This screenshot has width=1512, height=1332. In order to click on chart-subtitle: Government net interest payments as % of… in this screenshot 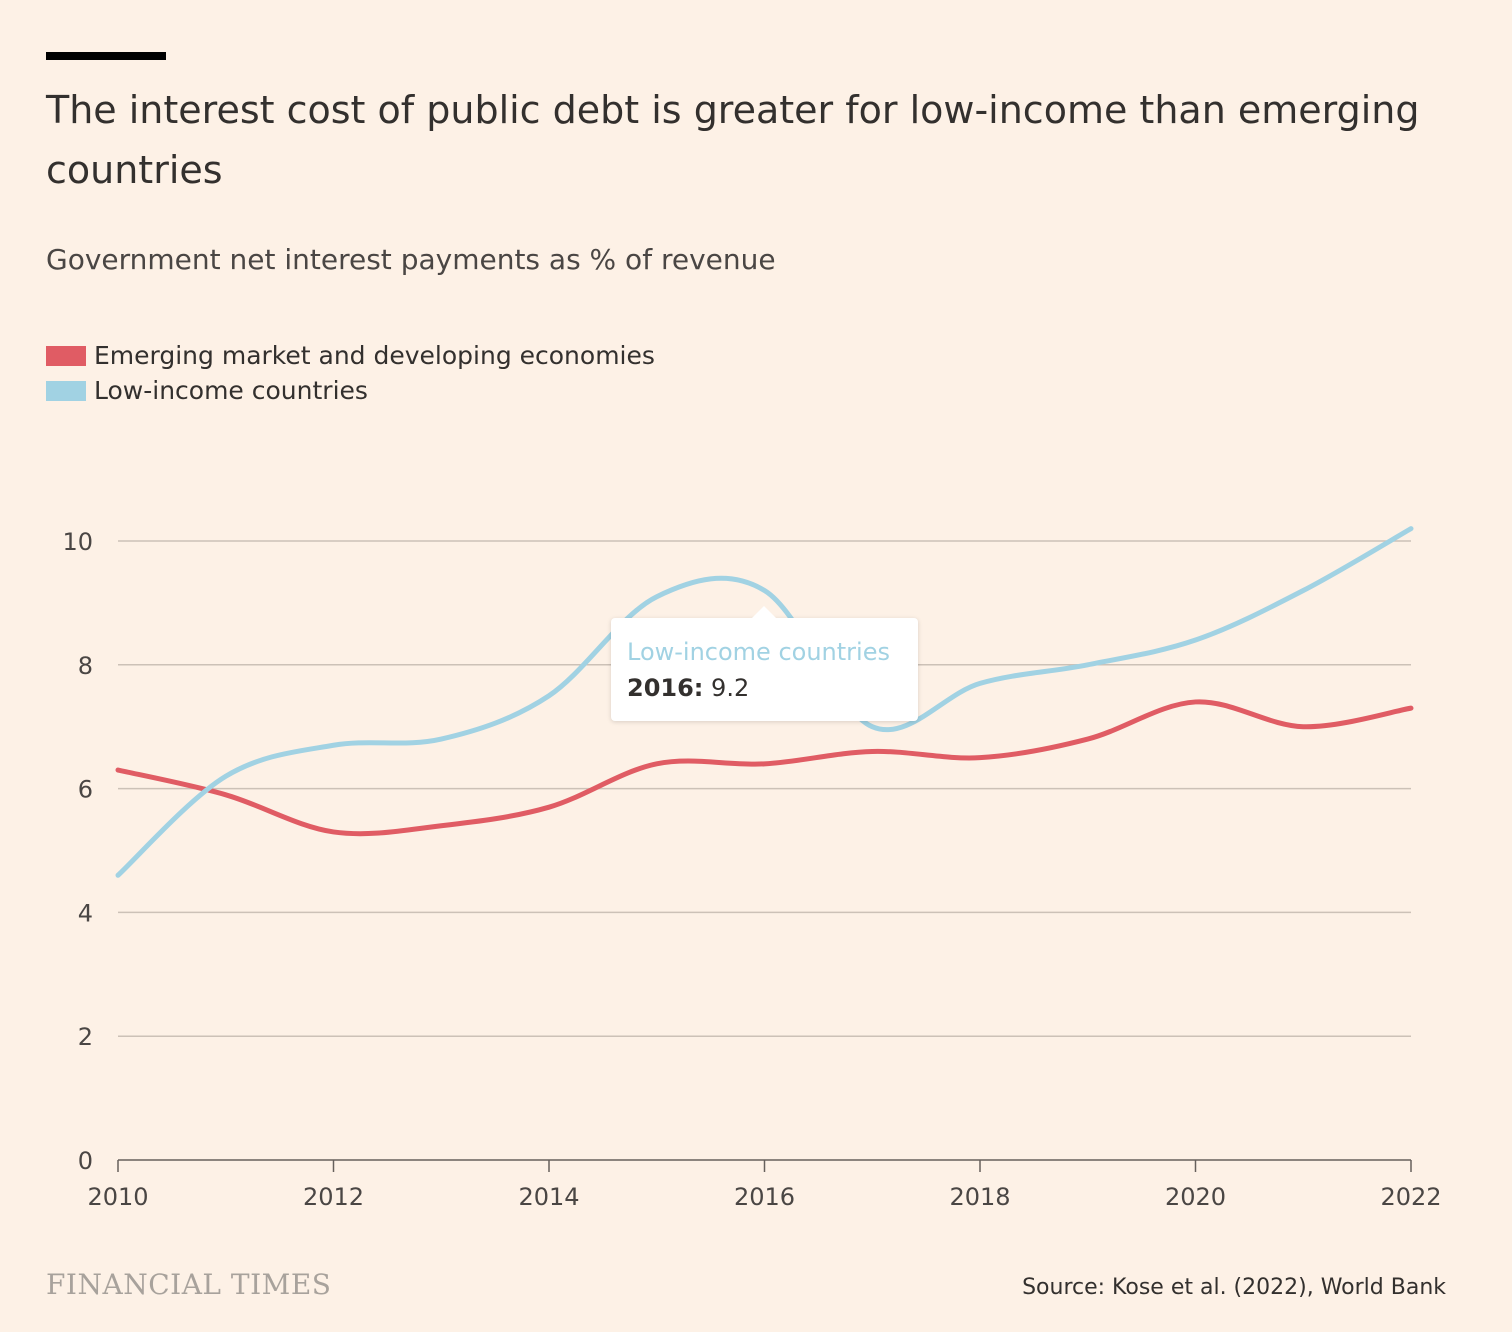, I will do `click(411, 259)`.